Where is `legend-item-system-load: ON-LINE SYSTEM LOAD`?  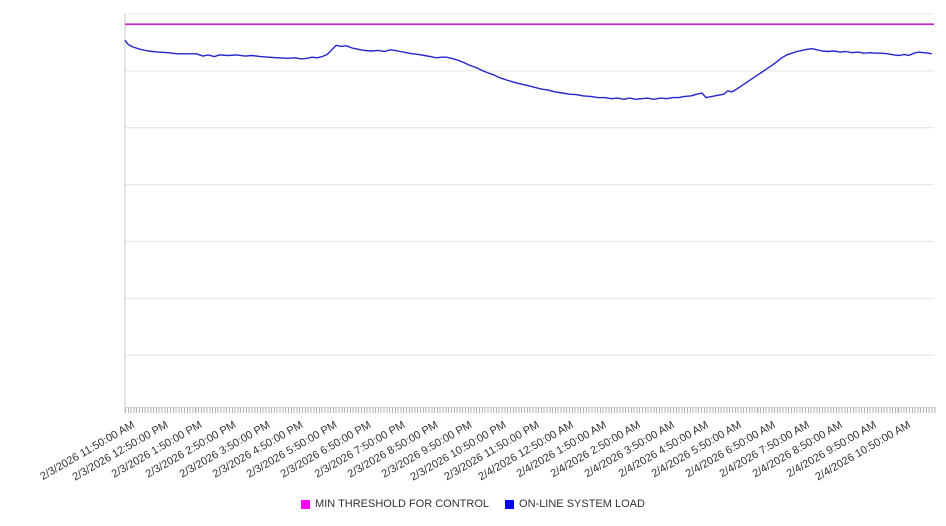 legend-item-system-load: ON-LINE SYSTEM LOAD is located at coordinates (575, 504).